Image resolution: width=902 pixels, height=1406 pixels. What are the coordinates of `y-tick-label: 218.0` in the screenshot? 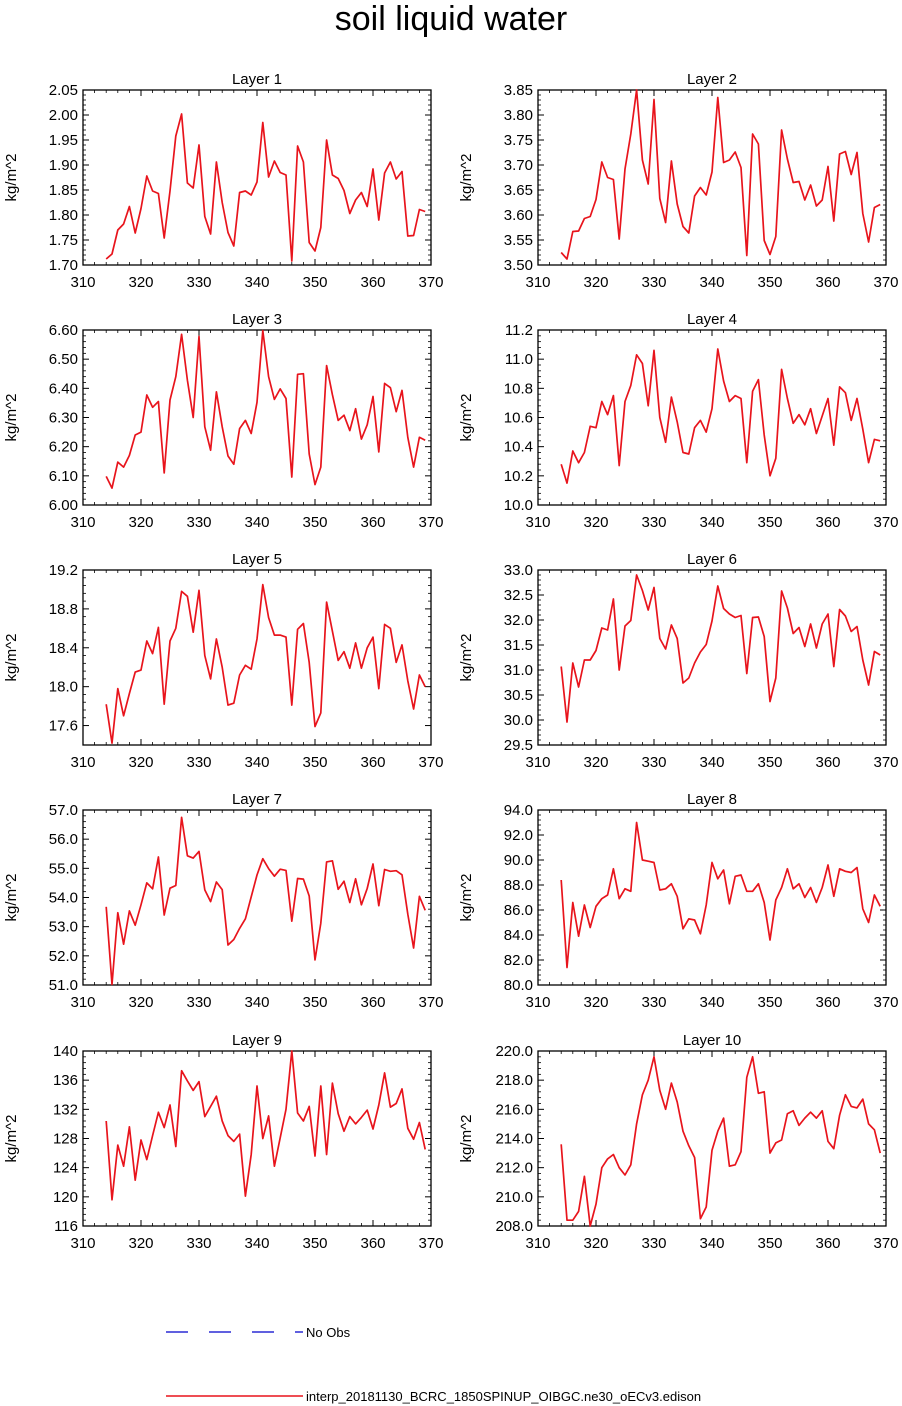 It's located at (514, 1080).